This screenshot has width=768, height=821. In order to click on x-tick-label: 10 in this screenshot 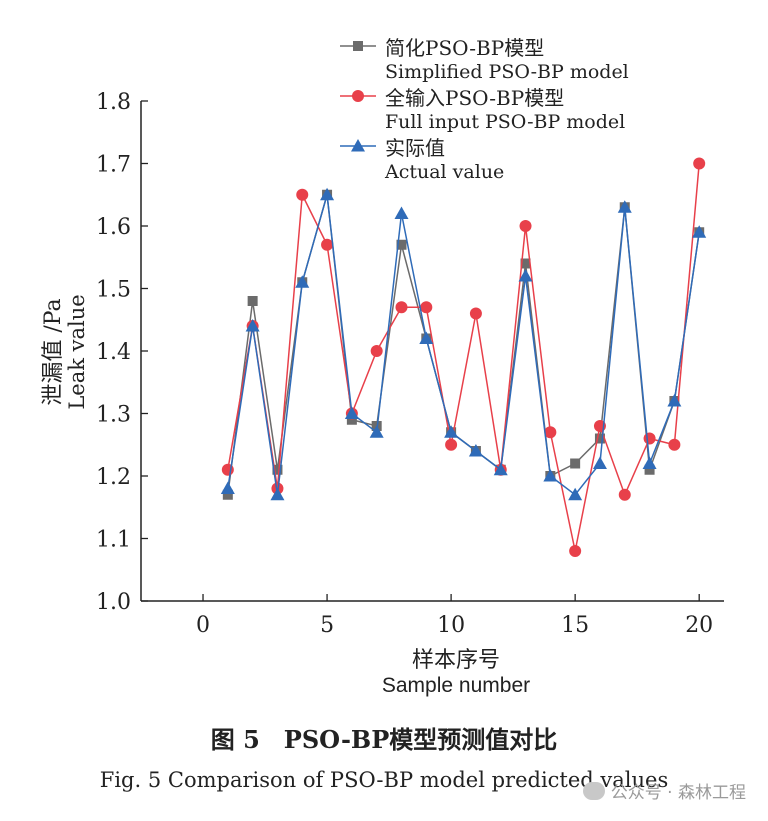, I will do `click(451, 625)`.